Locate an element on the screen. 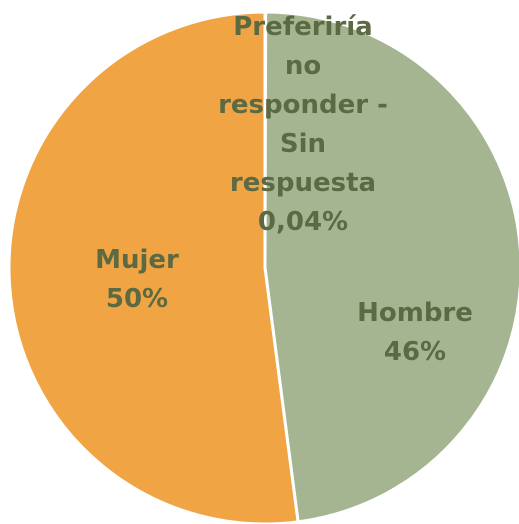  slice-label: Hombre 46% is located at coordinates (415, 333).